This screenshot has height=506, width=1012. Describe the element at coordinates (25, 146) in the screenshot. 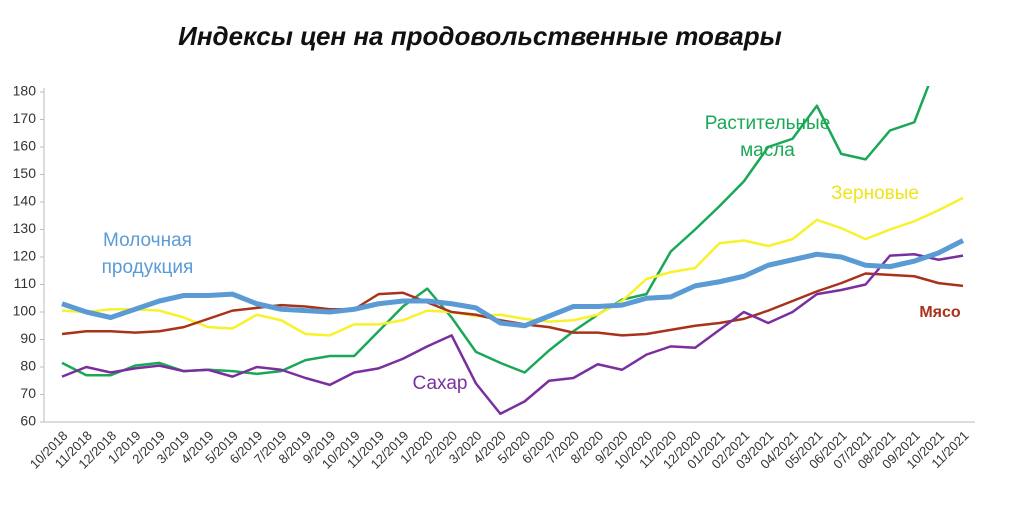

I see `y-tick-label: 160` at that location.